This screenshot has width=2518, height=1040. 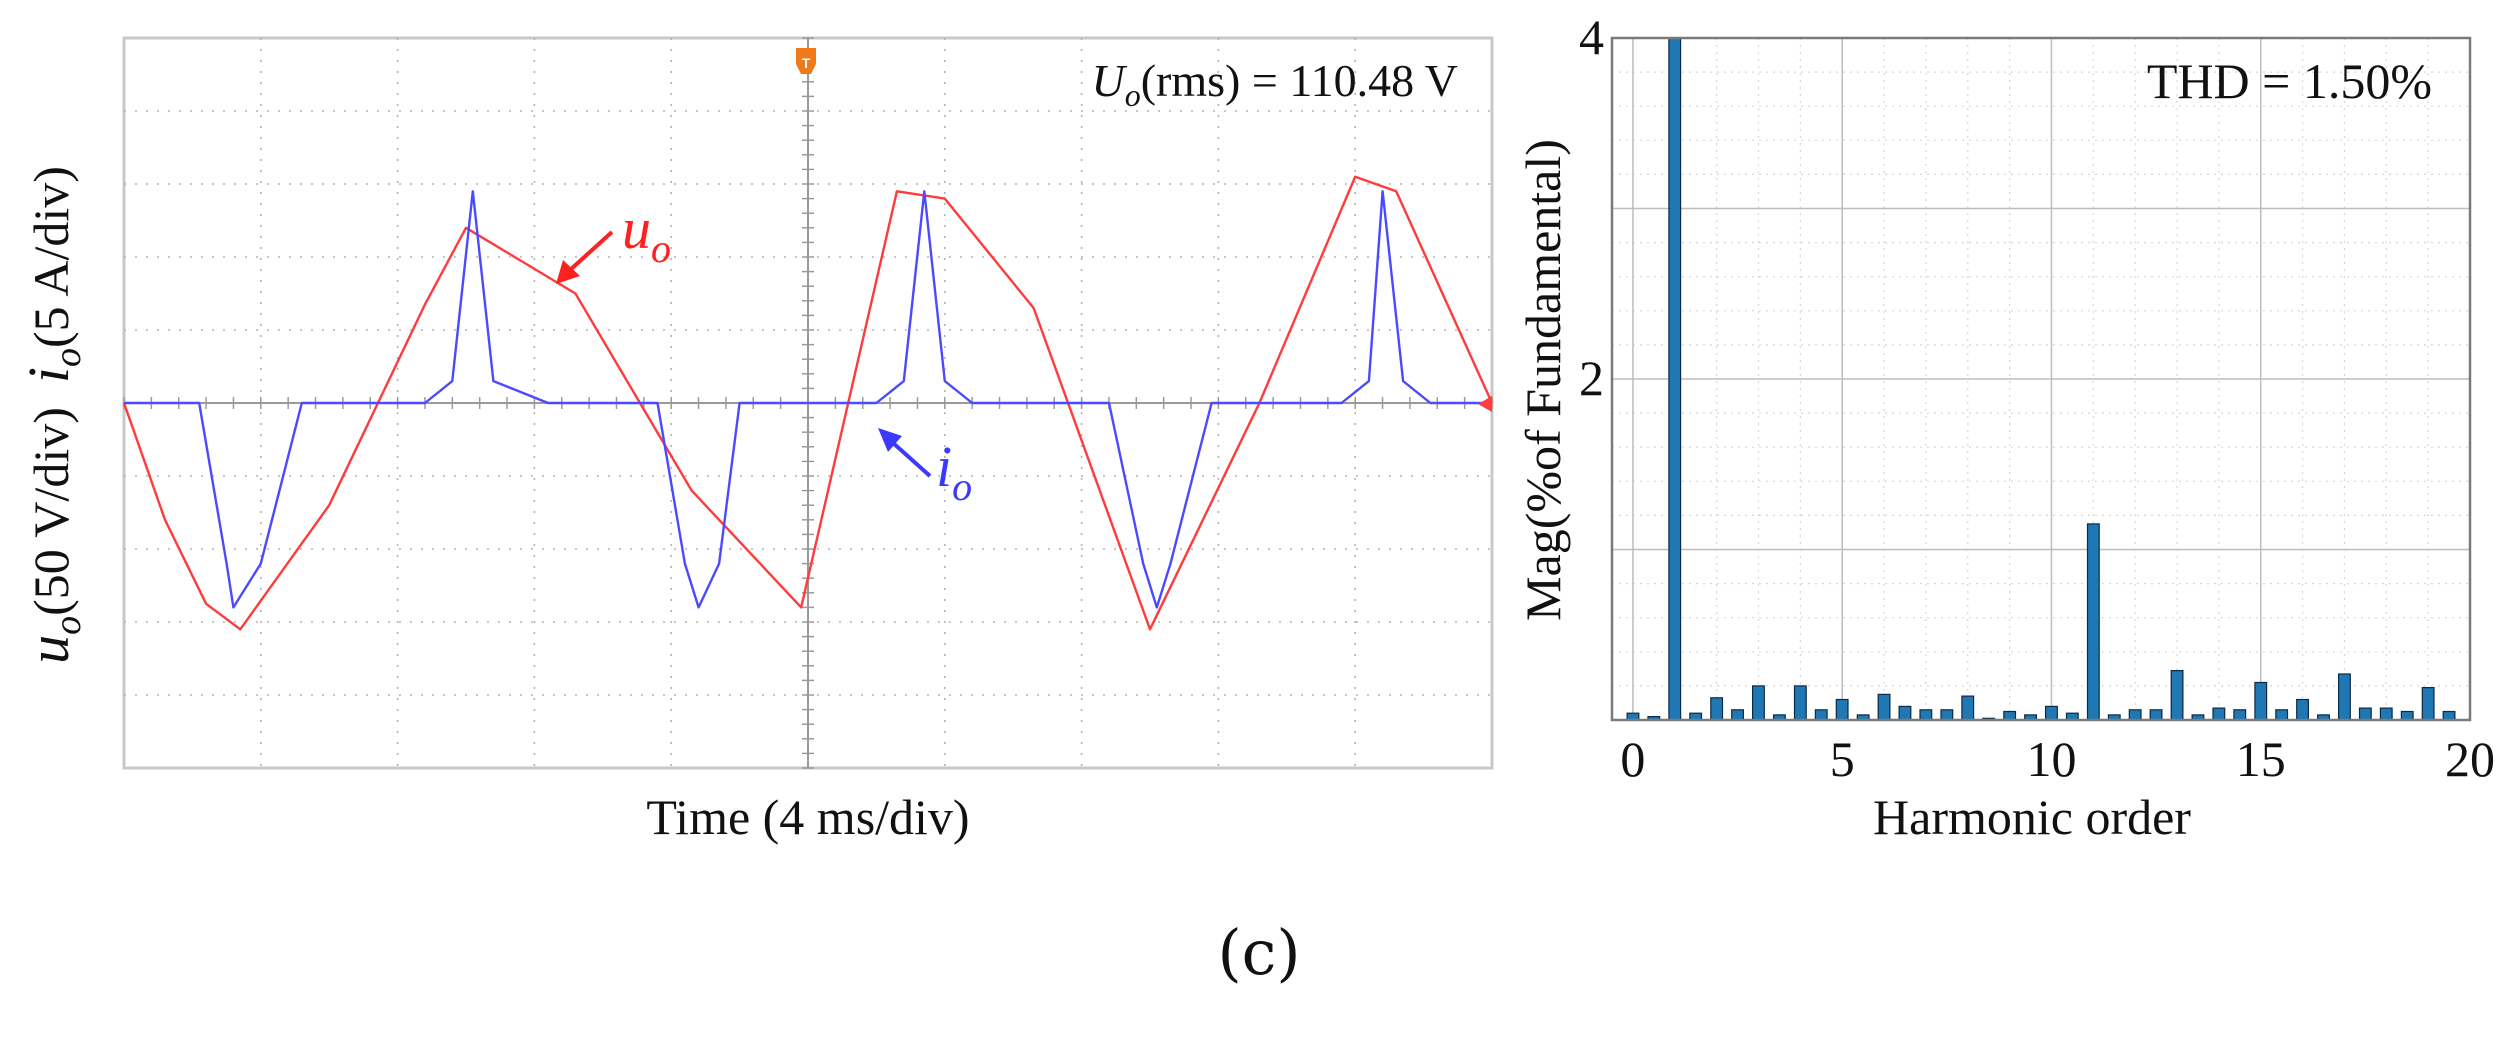 I want to click on io-series-label: io, so click(x=954, y=471).